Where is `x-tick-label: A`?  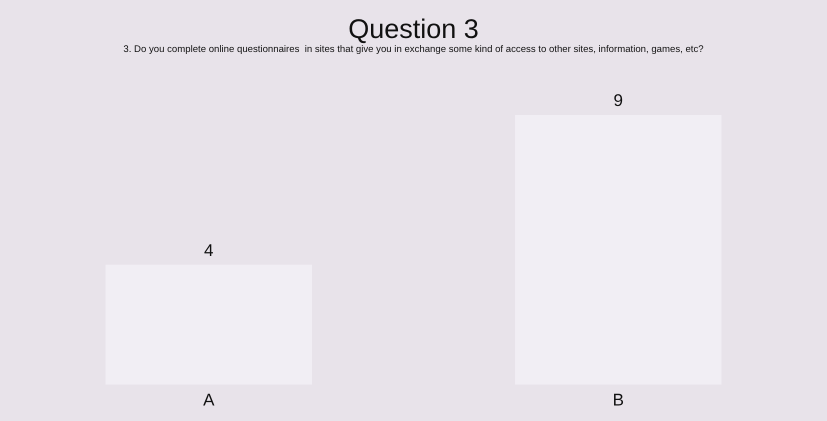
x-tick-label: A is located at coordinates (209, 400).